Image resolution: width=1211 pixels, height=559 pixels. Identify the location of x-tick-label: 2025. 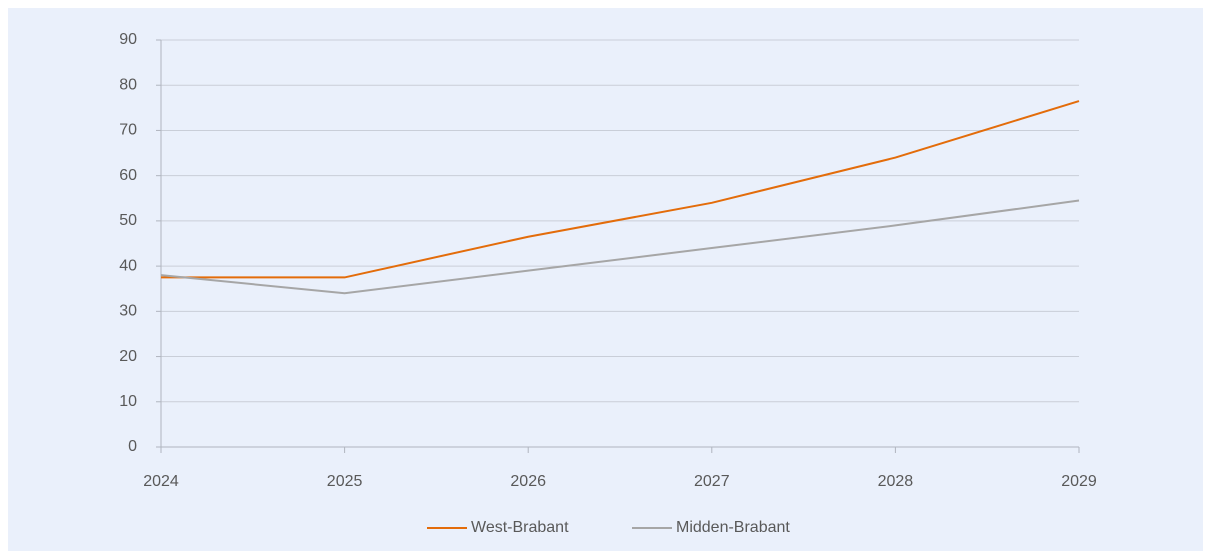
(345, 481).